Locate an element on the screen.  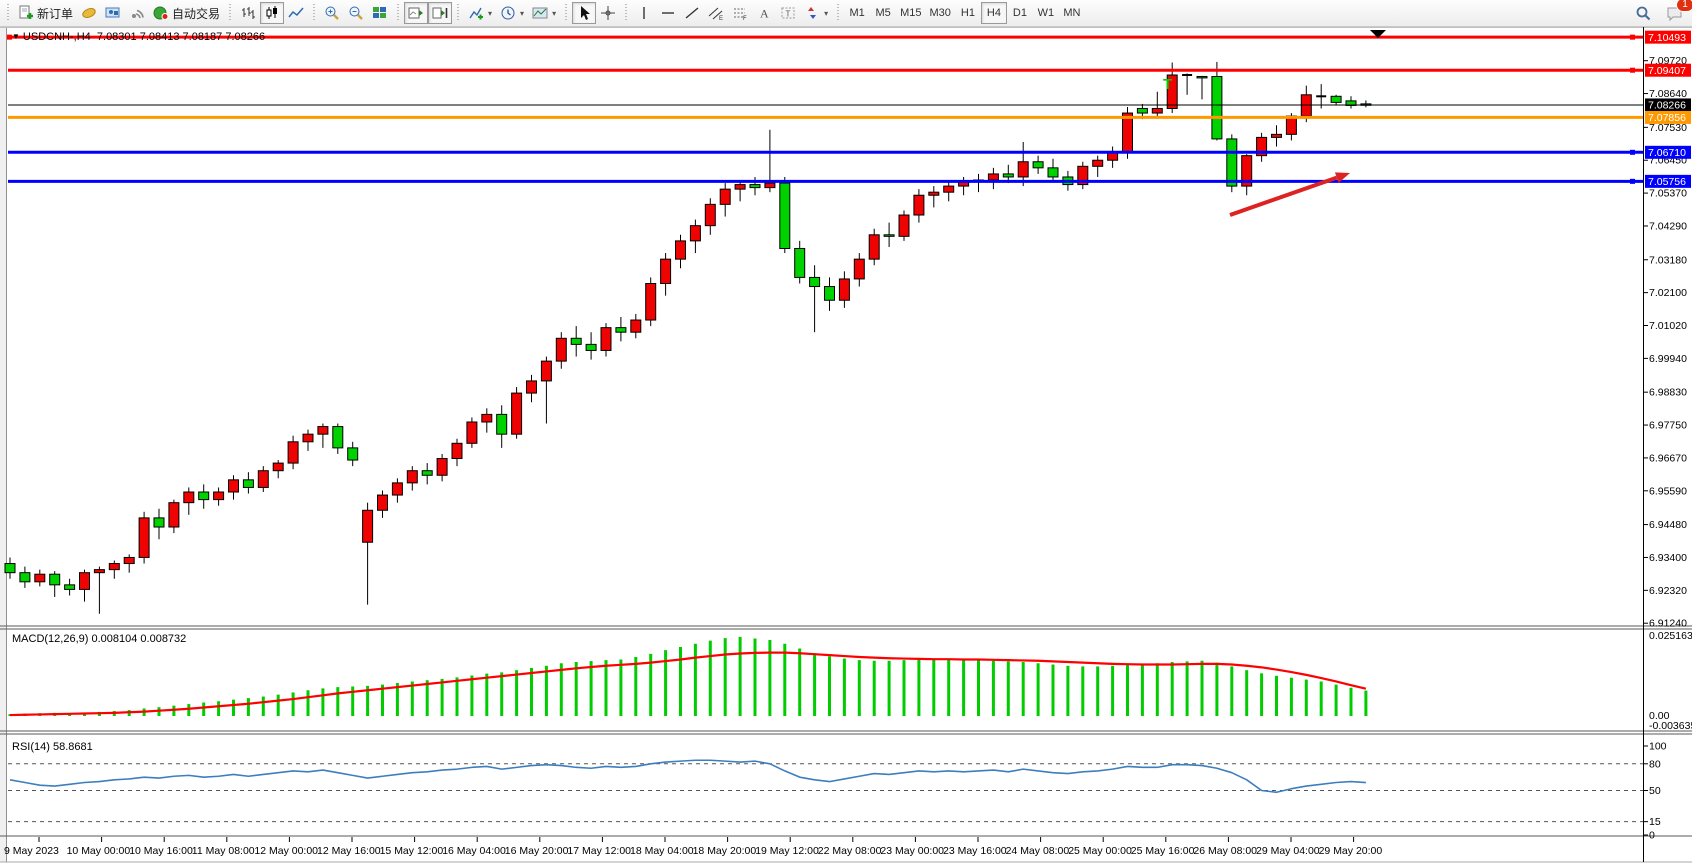
templates-button: ▾ is located at coordinates (544, 13).